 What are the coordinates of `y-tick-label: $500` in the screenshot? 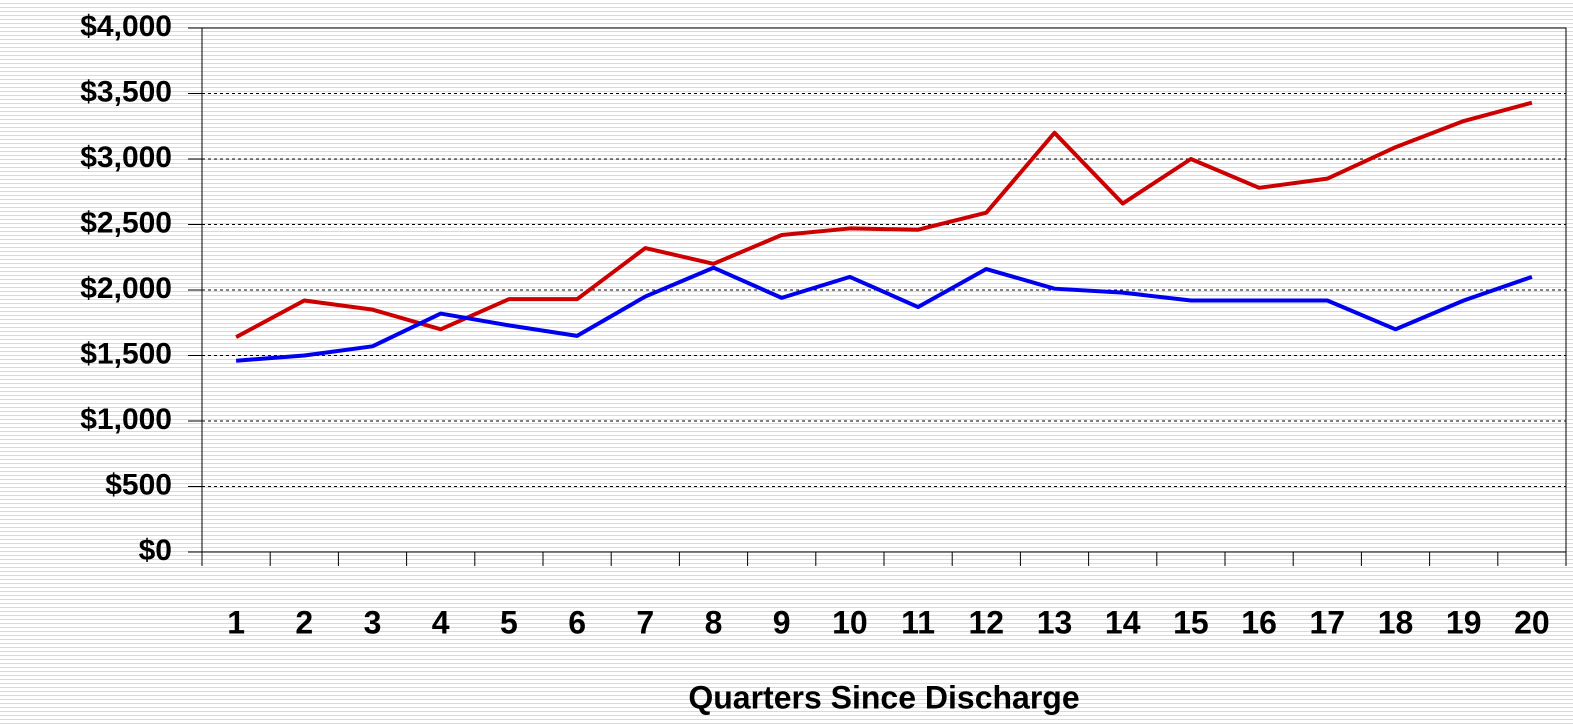 It's located at (138, 484).